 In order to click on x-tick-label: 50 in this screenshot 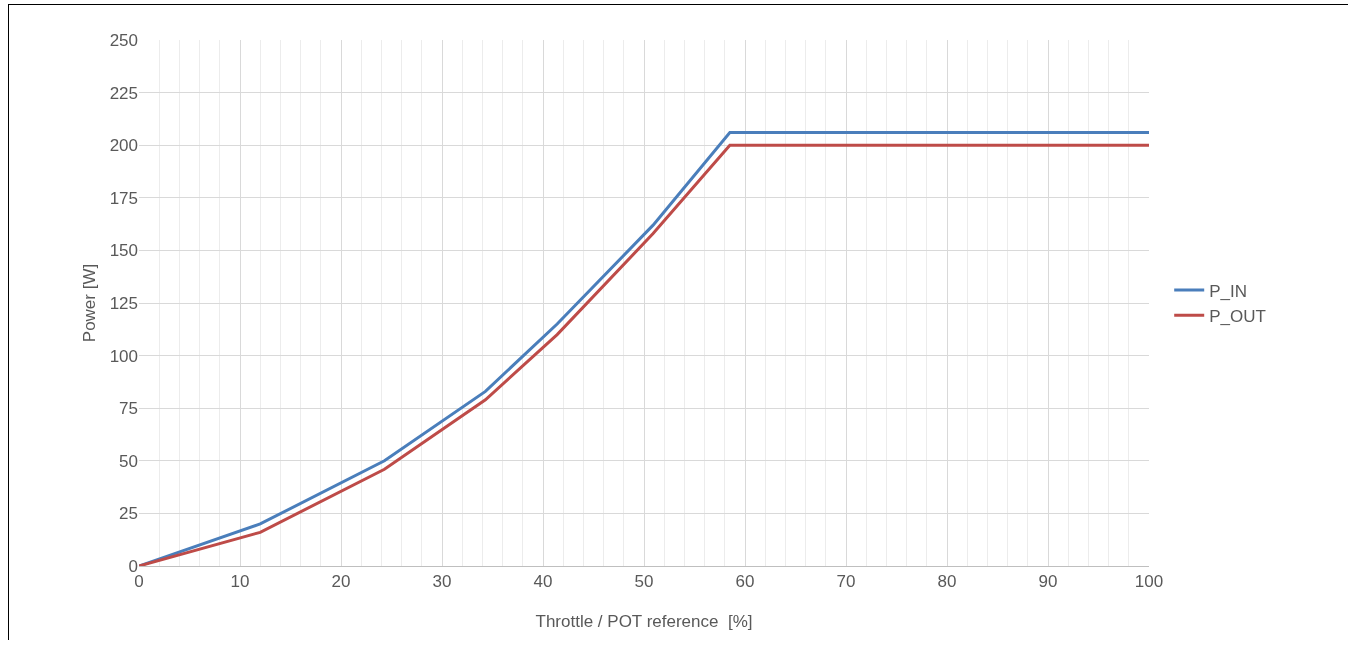, I will do `click(644, 582)`.